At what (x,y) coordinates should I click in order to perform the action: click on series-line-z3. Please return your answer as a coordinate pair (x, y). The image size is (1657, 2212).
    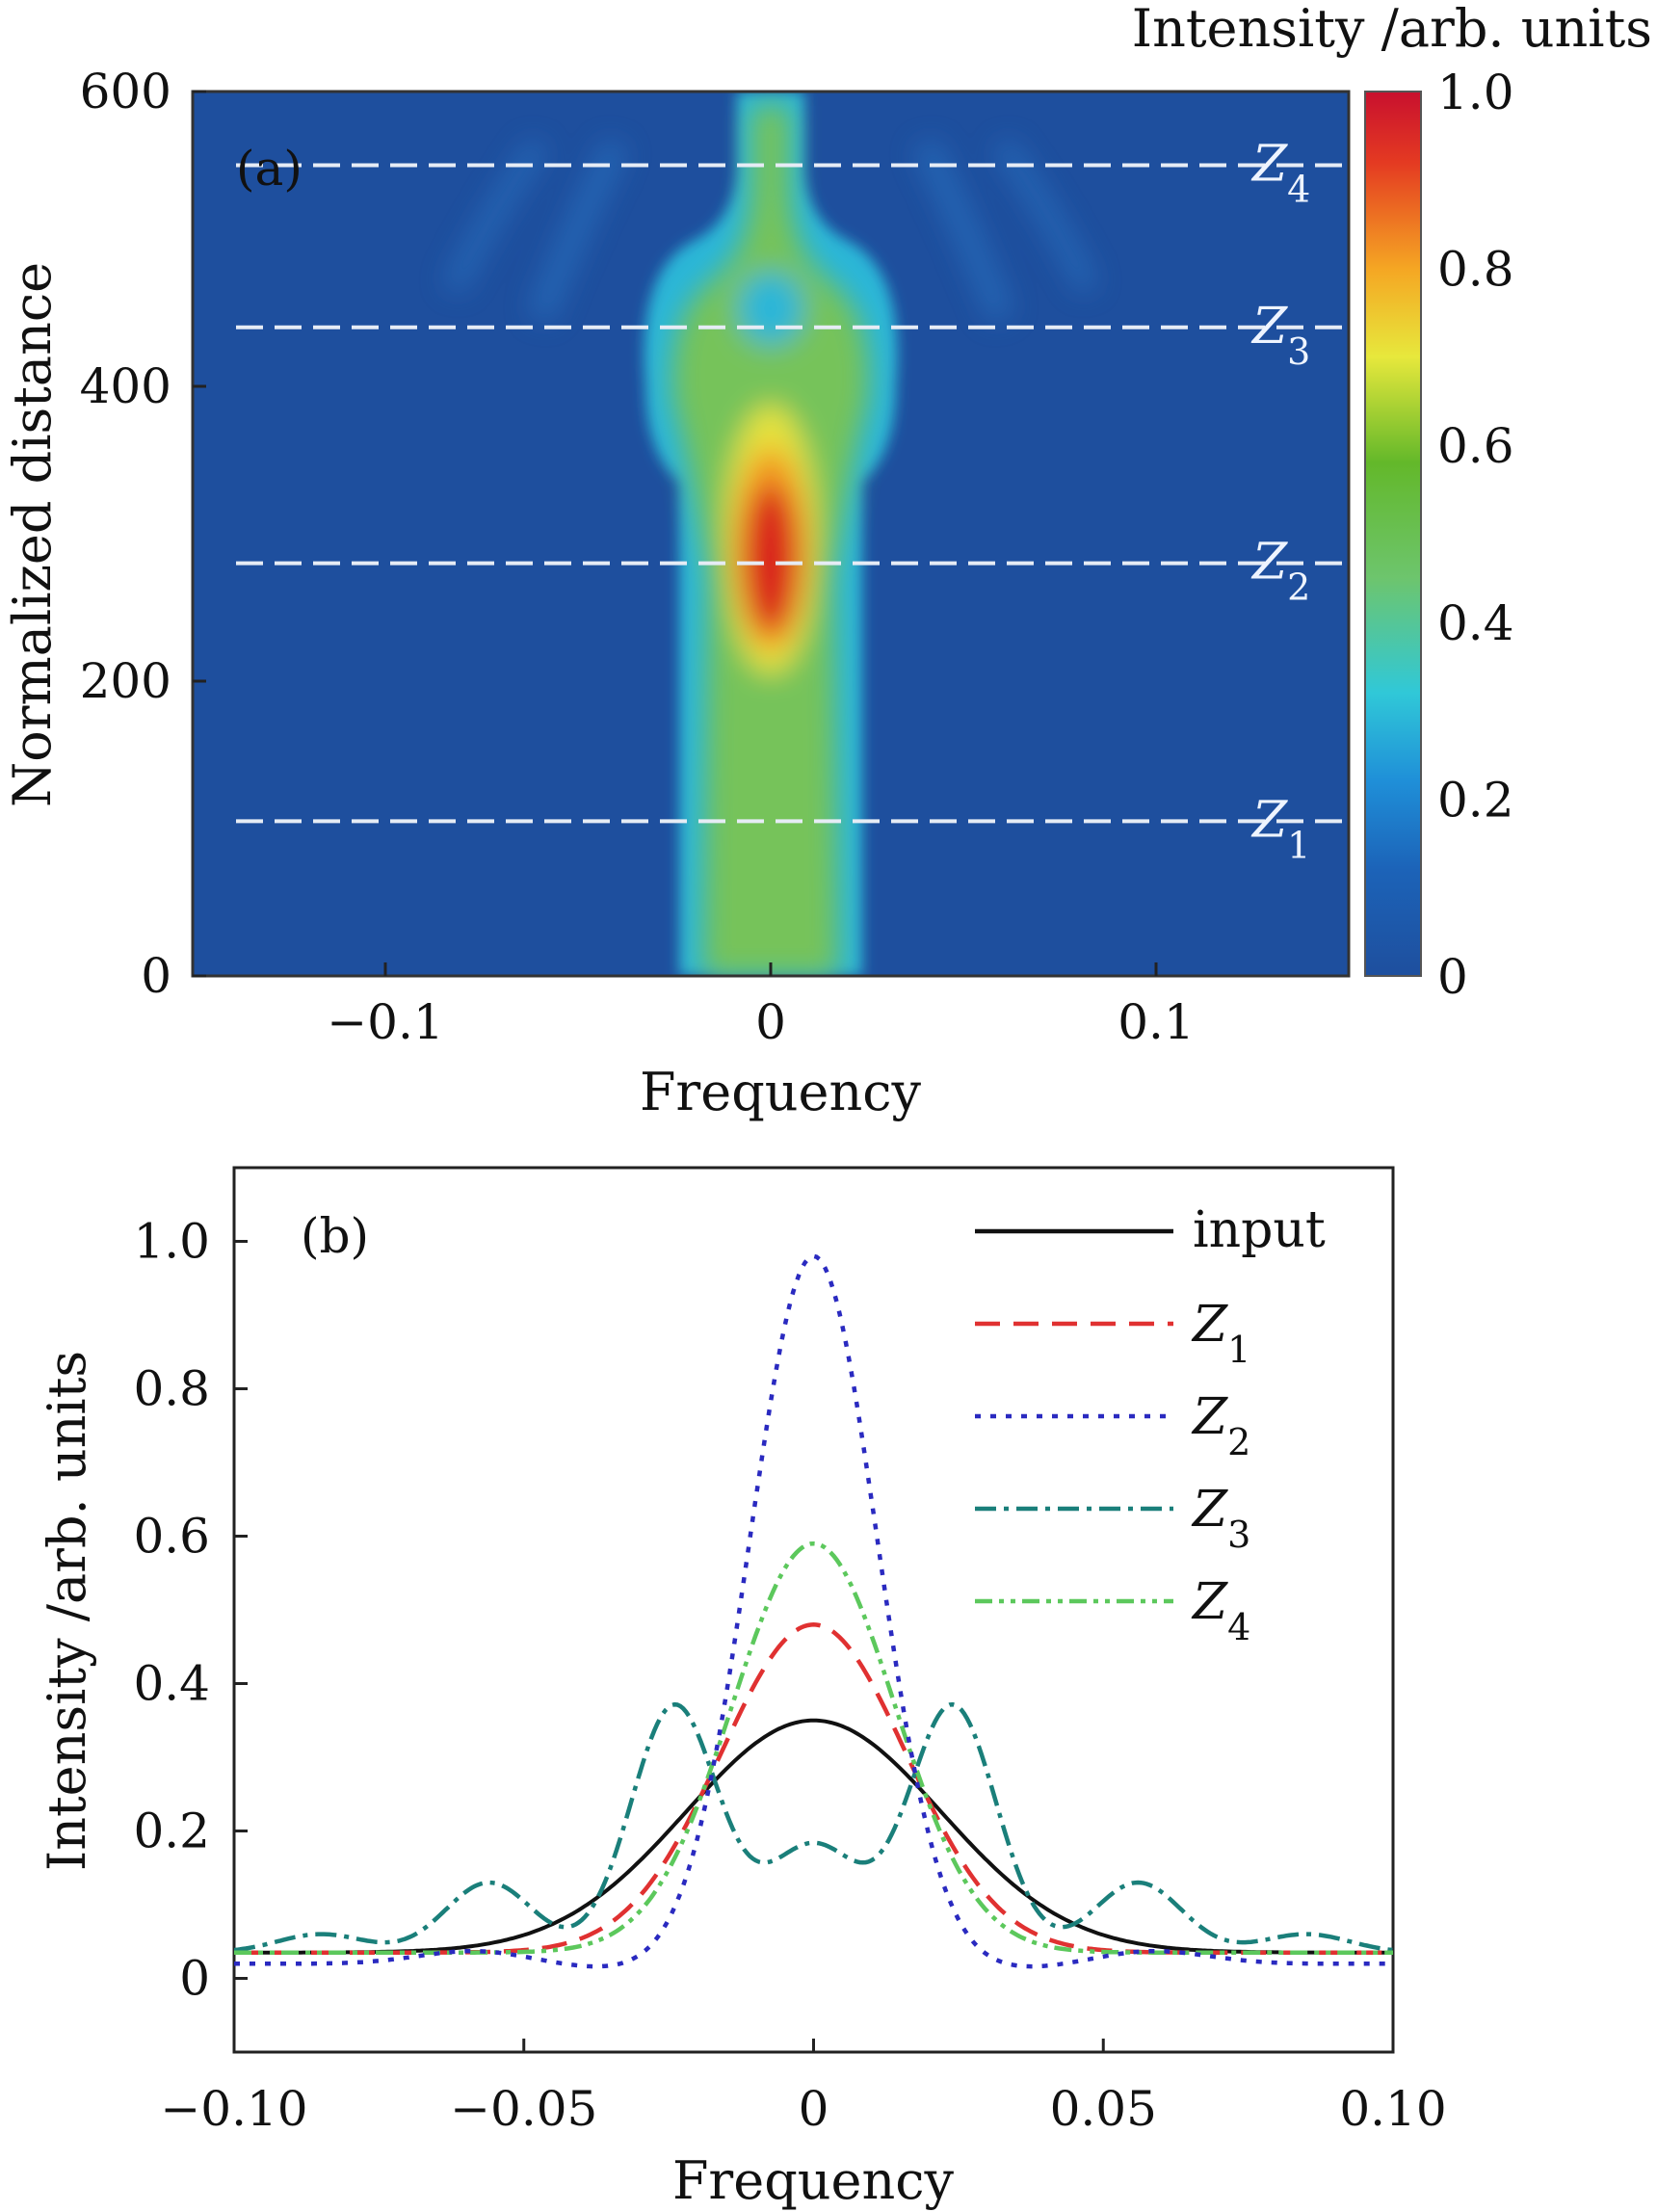
    Looking at the image, I should click on (814, 1827).